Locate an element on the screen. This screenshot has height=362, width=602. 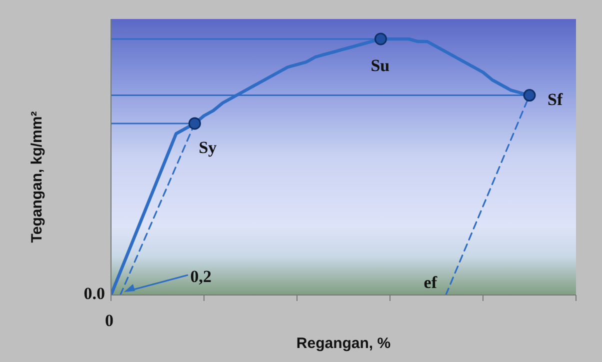
annotation: 0,2 is located at coordinates (201, 277).